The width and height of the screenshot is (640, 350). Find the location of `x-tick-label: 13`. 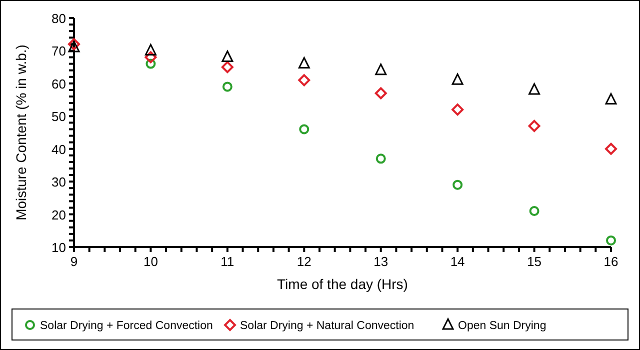

x-tick-label: 13 is located at coordinates (381, 261).